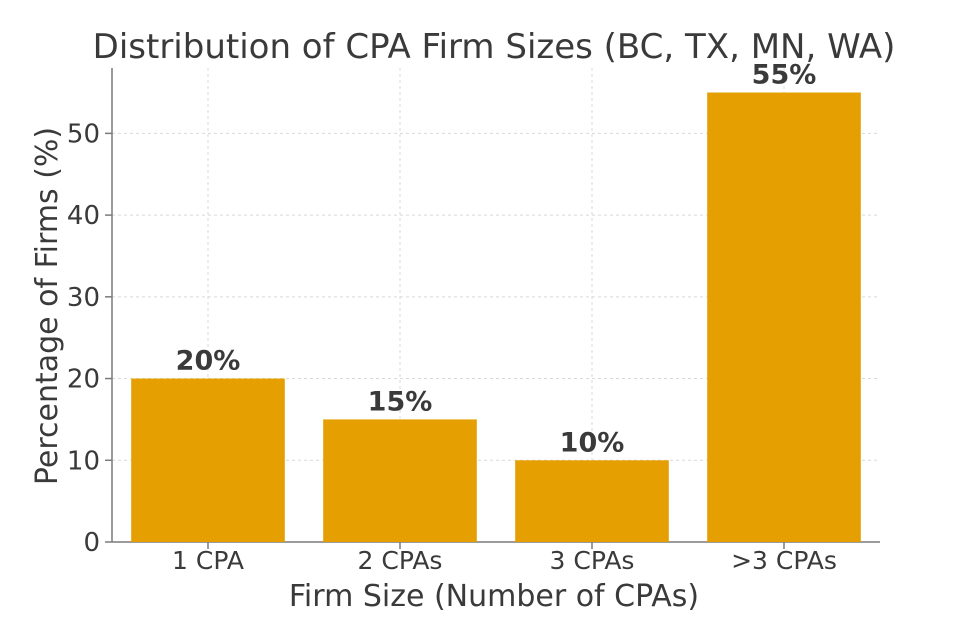  Describe the element at coordinates (91, 543) in the screenshot. I see `y-tick-label: 0` at that location.